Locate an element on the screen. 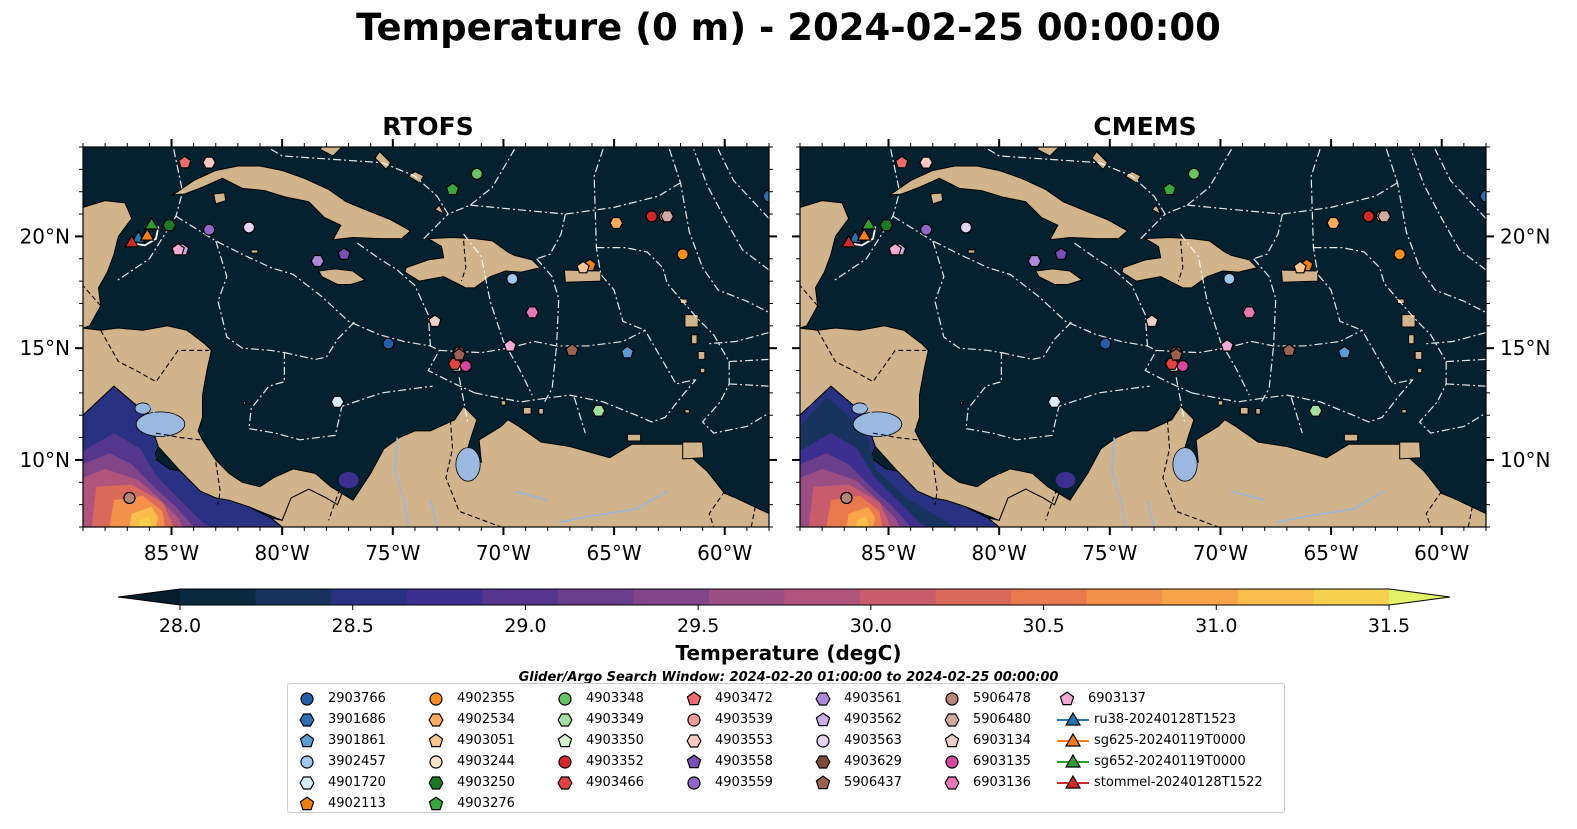  legend-label: 5906437 is located at coordinates (873, 782).